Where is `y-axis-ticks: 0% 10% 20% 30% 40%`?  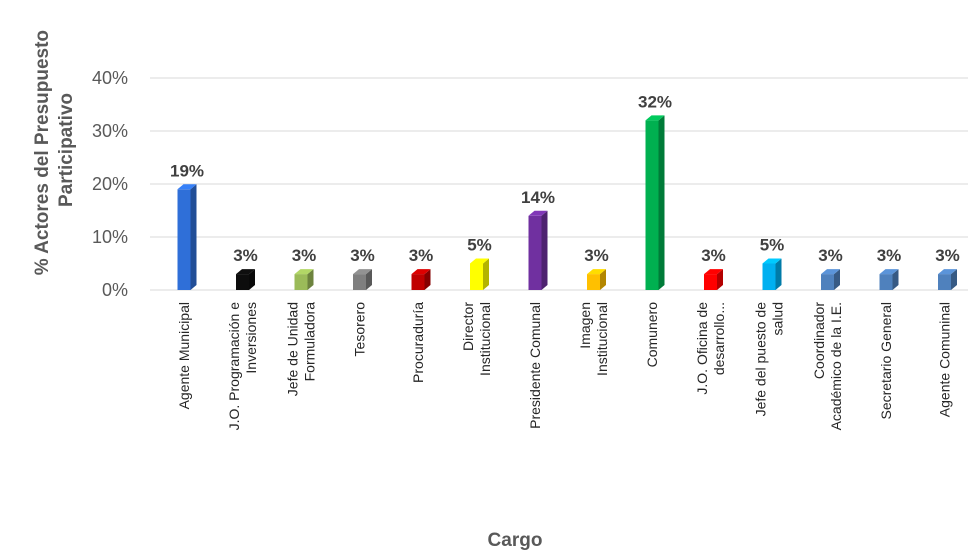 y-axis-ticks: 0% 10% 20% 30% 40% is located at coordinates (110, 184).